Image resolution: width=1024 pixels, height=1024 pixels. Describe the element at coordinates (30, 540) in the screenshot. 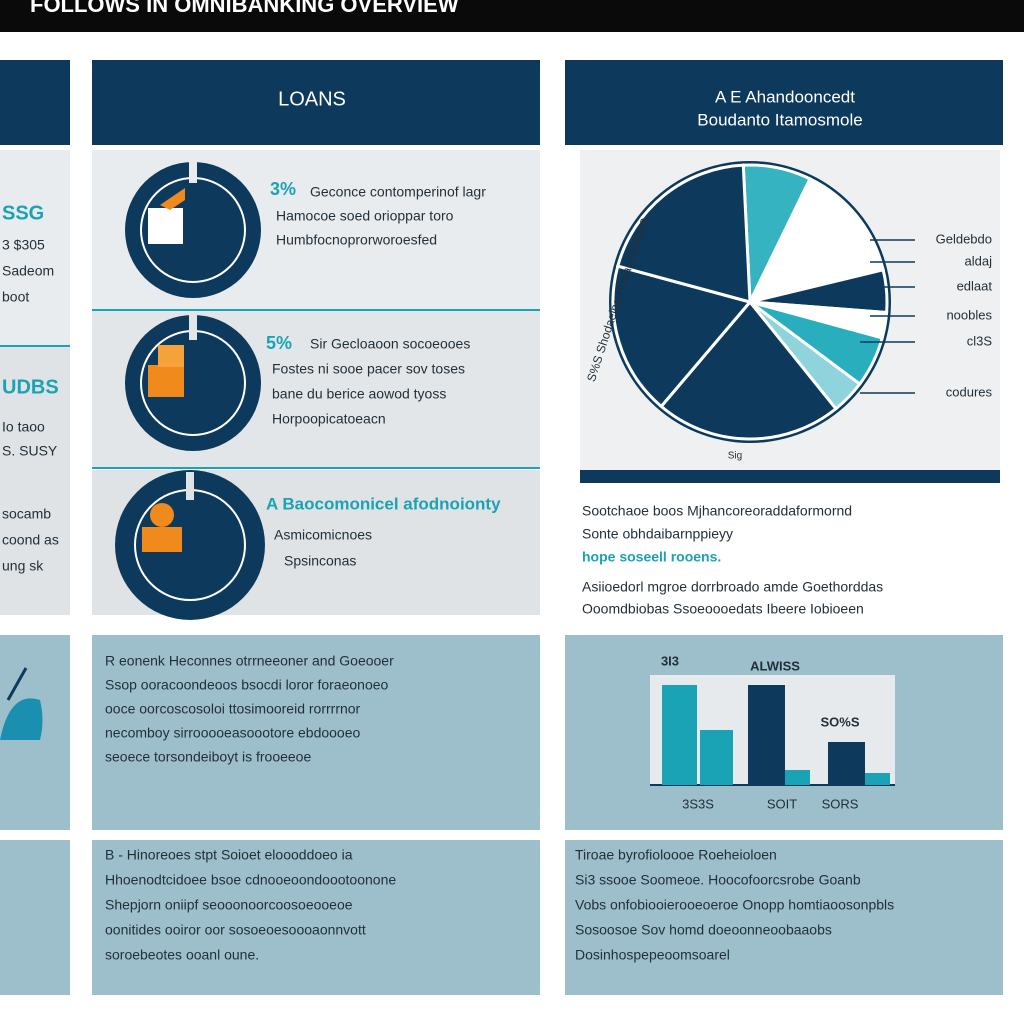

I see `text-line: coond as` at that location.